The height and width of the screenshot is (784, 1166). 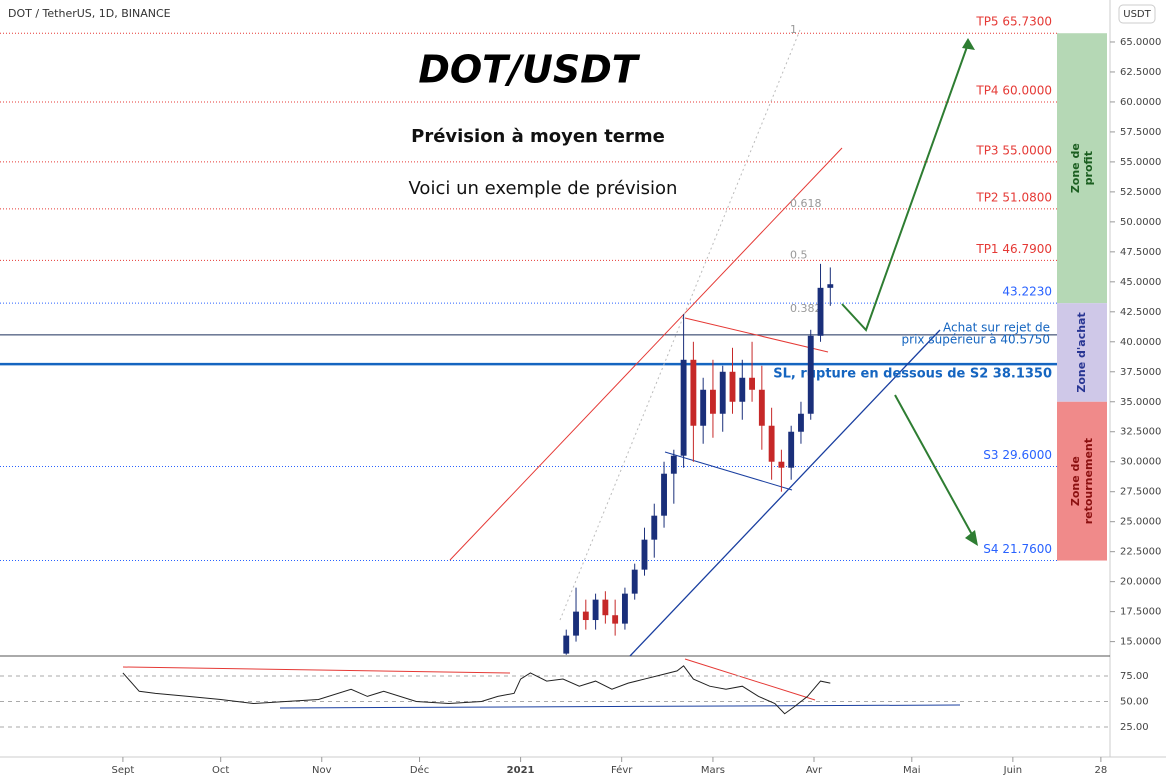 What do you see at coordinates (971, 538) in the screenshot?
I see `arrow-down-head` at bounding box center [971, 538].